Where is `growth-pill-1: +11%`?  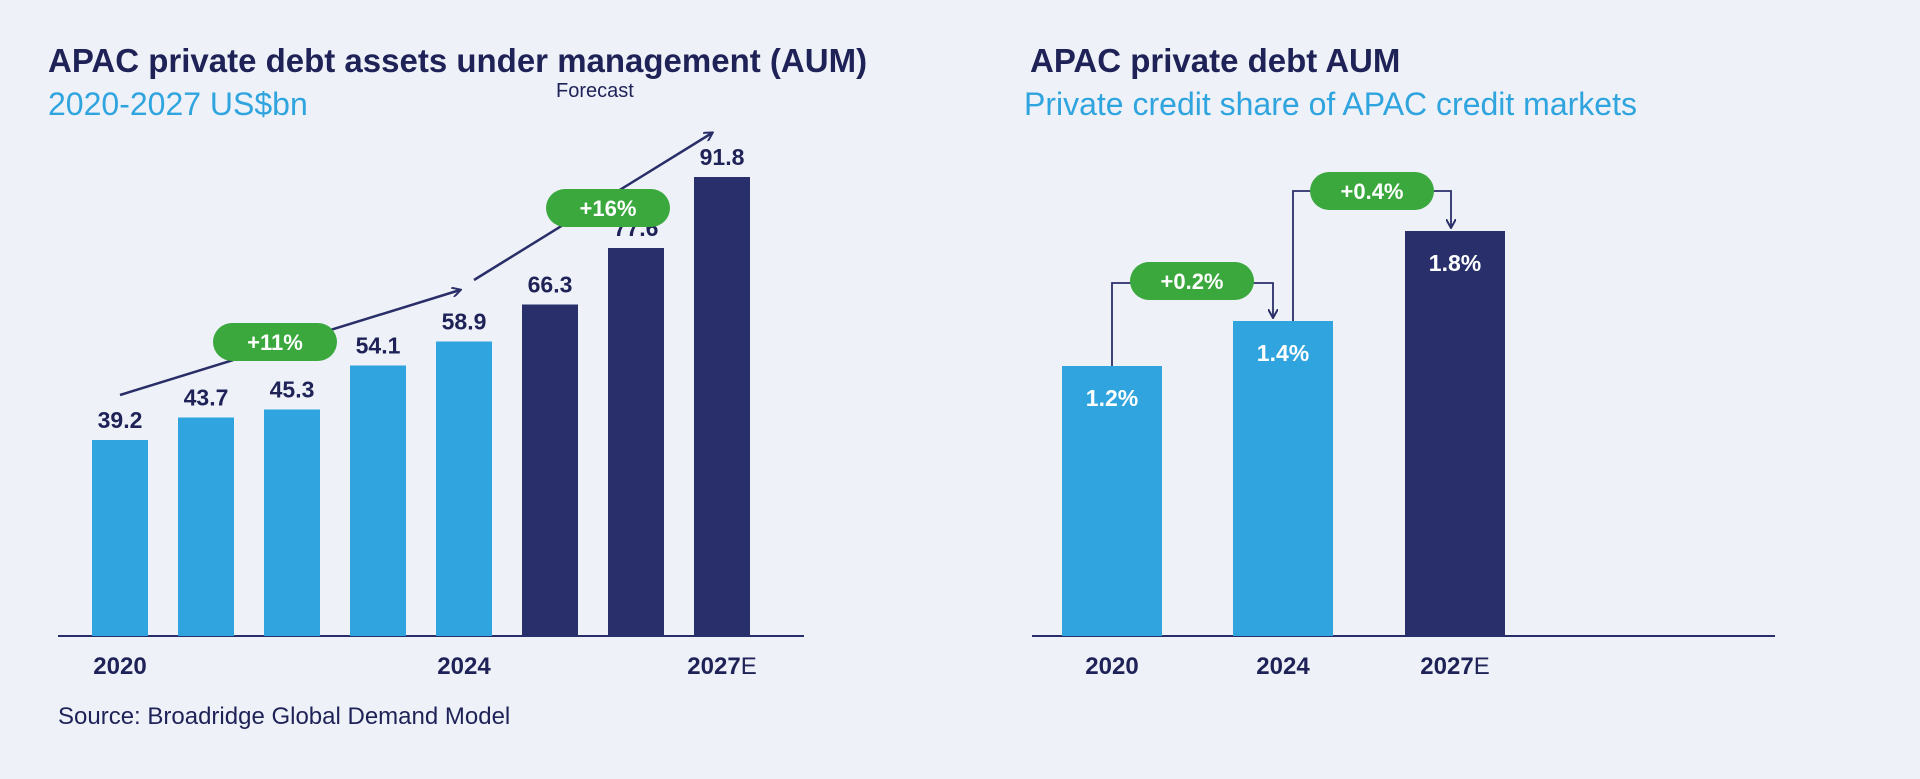
growth-pill-1: +11% is located at coordinates (275, 342).